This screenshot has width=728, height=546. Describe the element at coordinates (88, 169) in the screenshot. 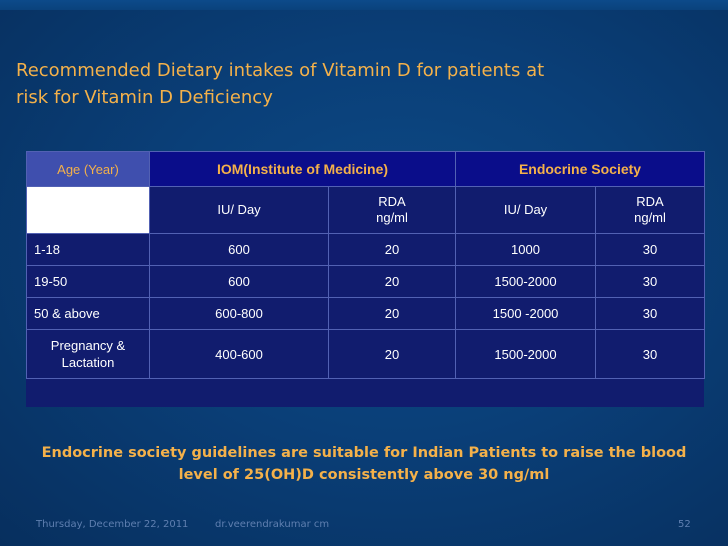

I see `header-age: Age (Year)` at that location.